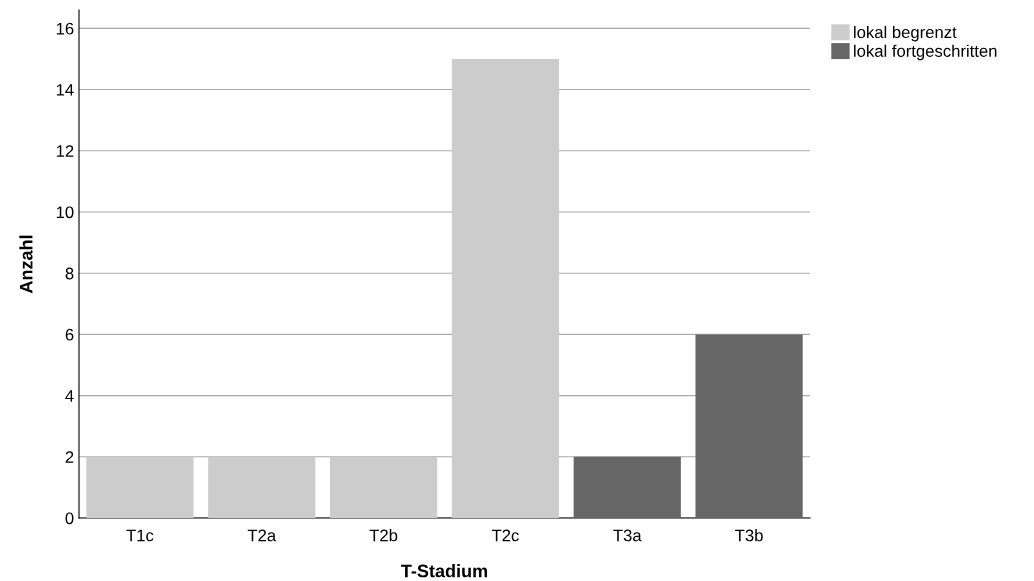  What do you see at coordinates (65, 212) in the screenshot?
I see `y-tick-label: 10` at bounding box center [65, 212].